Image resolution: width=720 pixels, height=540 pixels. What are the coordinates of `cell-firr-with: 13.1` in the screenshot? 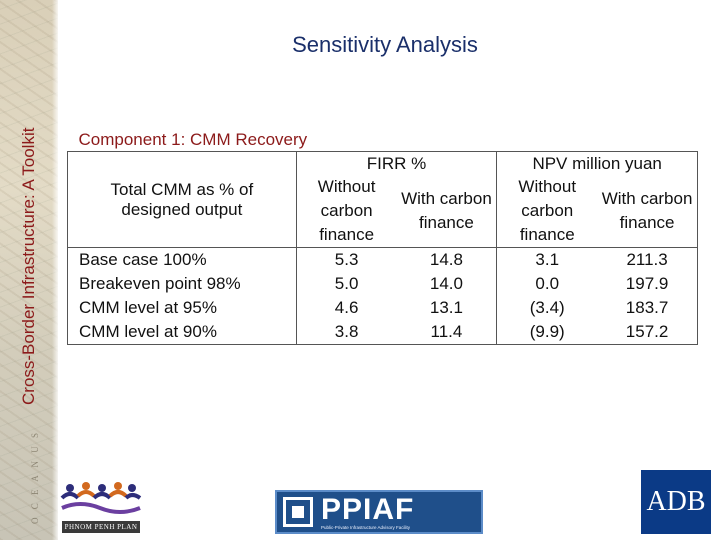 It's located at (447, 308).